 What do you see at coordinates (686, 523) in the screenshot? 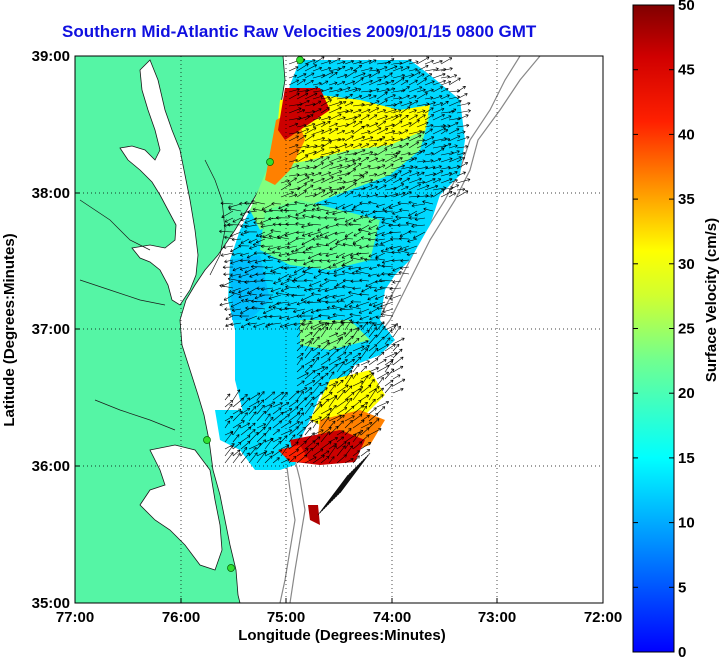
I see `colorbar-tick-label: 10` at bounding box center [686, 523].